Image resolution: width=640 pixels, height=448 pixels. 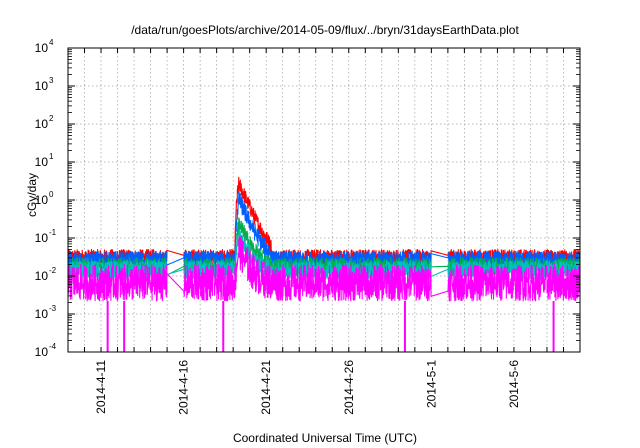 I want to click on x-tick-label: 2014-4-11, so click(x=101, y=387).